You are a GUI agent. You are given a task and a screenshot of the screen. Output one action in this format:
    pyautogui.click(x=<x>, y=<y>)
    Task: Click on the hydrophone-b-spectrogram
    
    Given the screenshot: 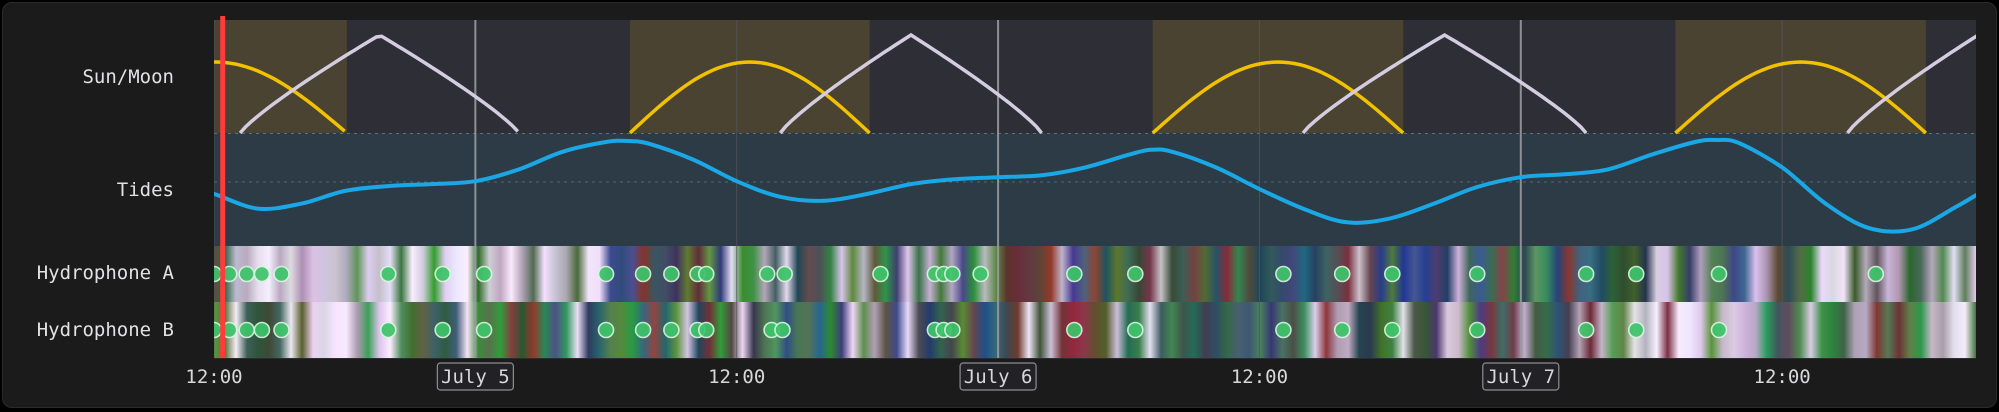 What is the action you would take?
    pyautogui.click(x=1095, y=330)
    